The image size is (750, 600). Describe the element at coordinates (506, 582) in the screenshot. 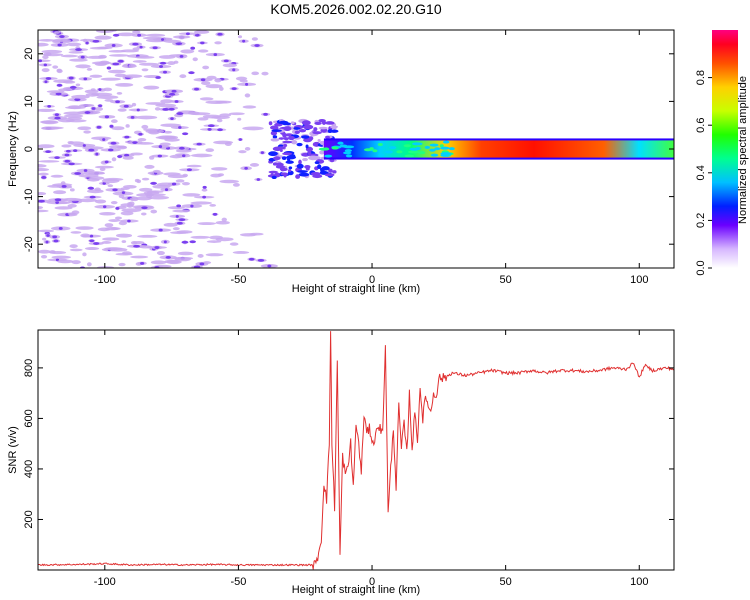

I see `snr-x-tick-label: 50` at that location.